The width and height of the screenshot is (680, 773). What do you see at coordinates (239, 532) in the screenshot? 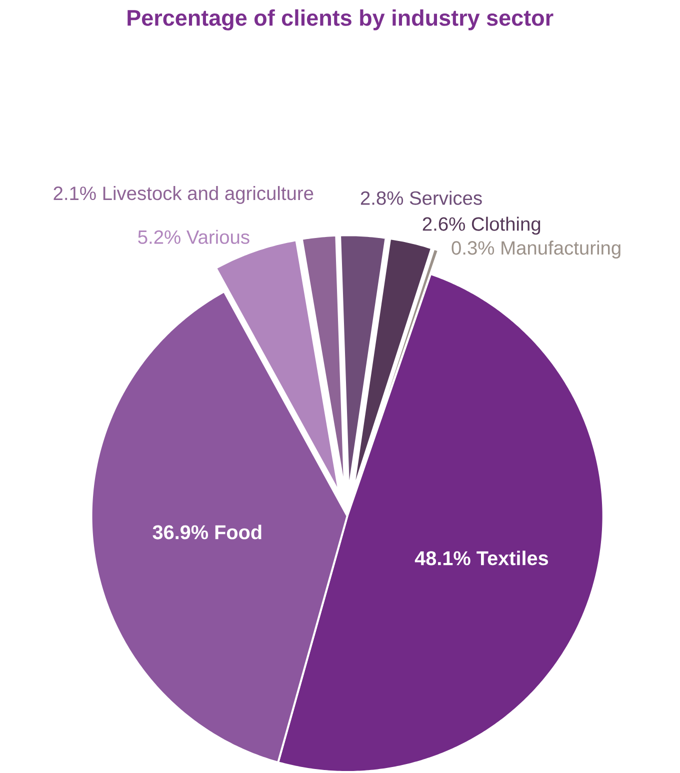
I see `slice-label: Food` at bounding box center [239, 532].